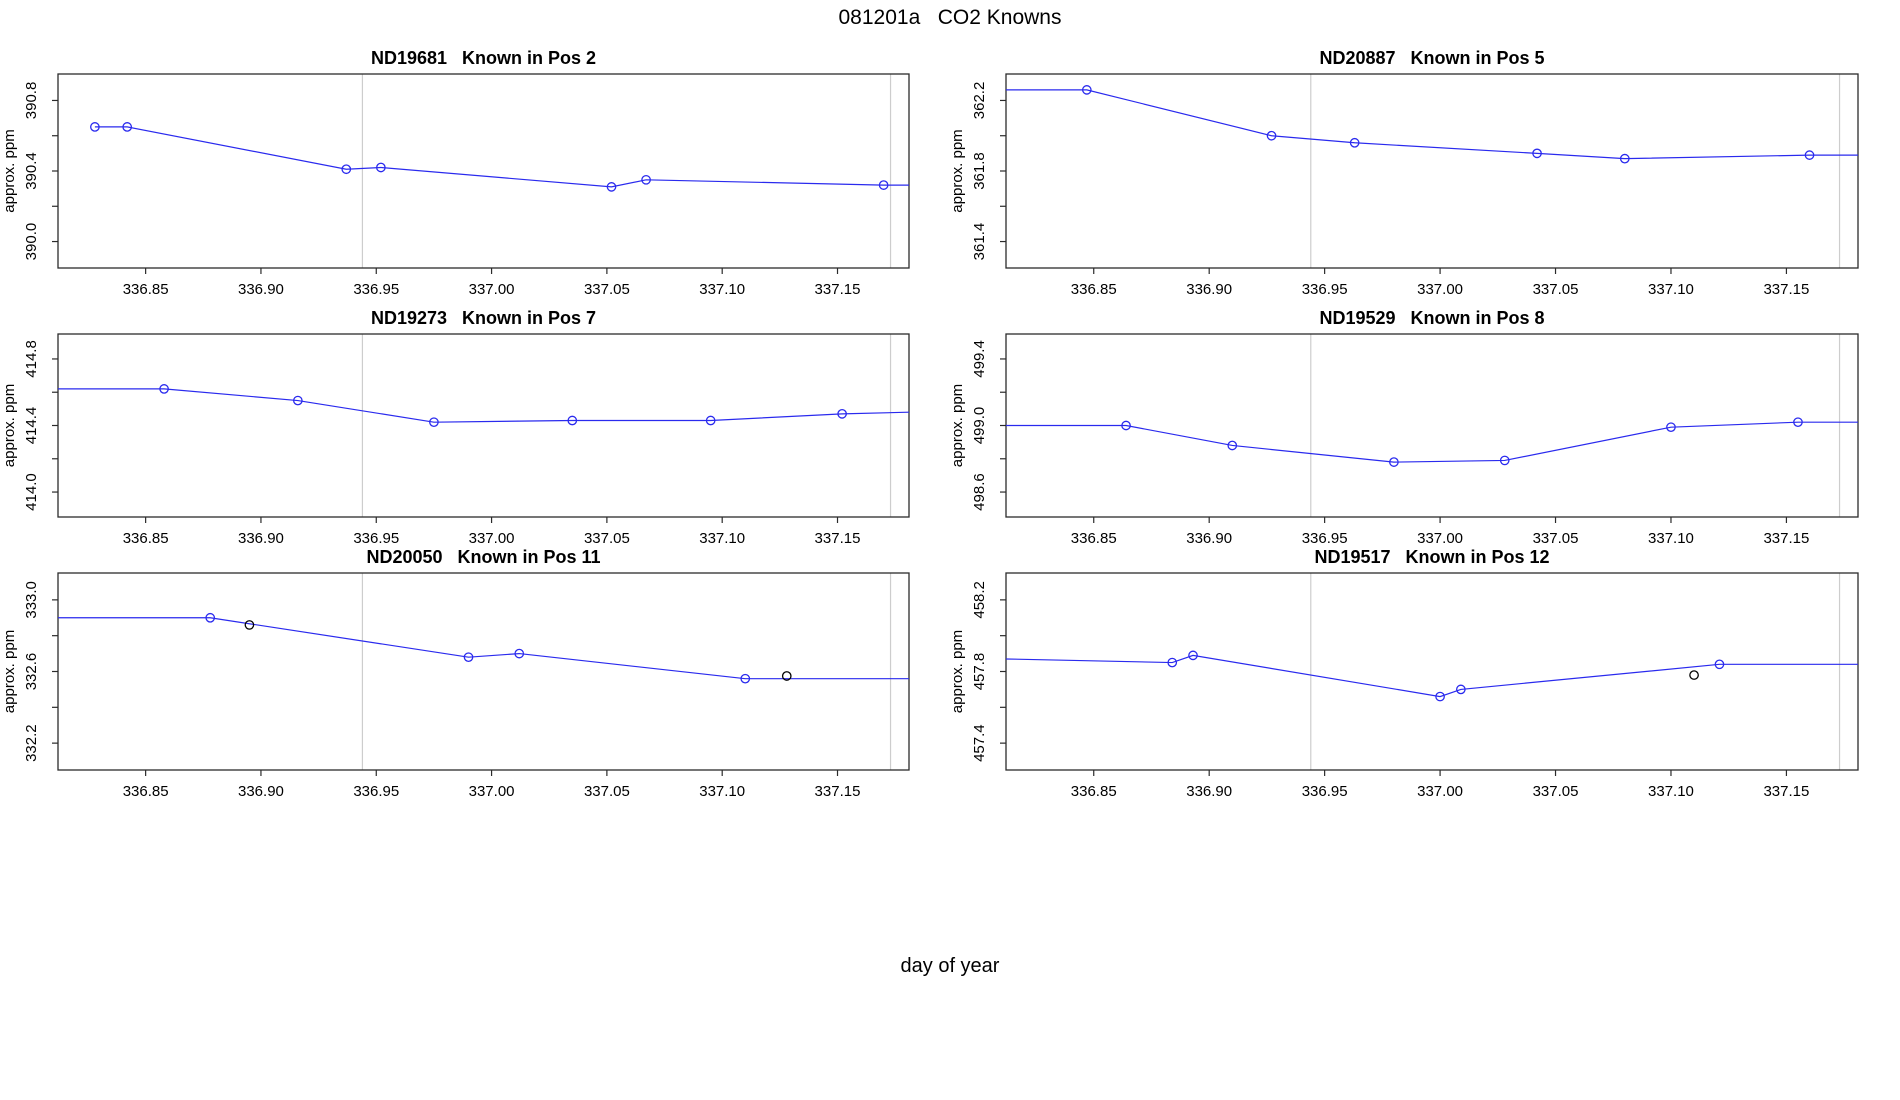 This screenshot has height=1100, width=1900. What do you see at coordinates (979, 672) in the screenshot?
I see `y-tick-label: 457.8` at bounding box center [979, 672].